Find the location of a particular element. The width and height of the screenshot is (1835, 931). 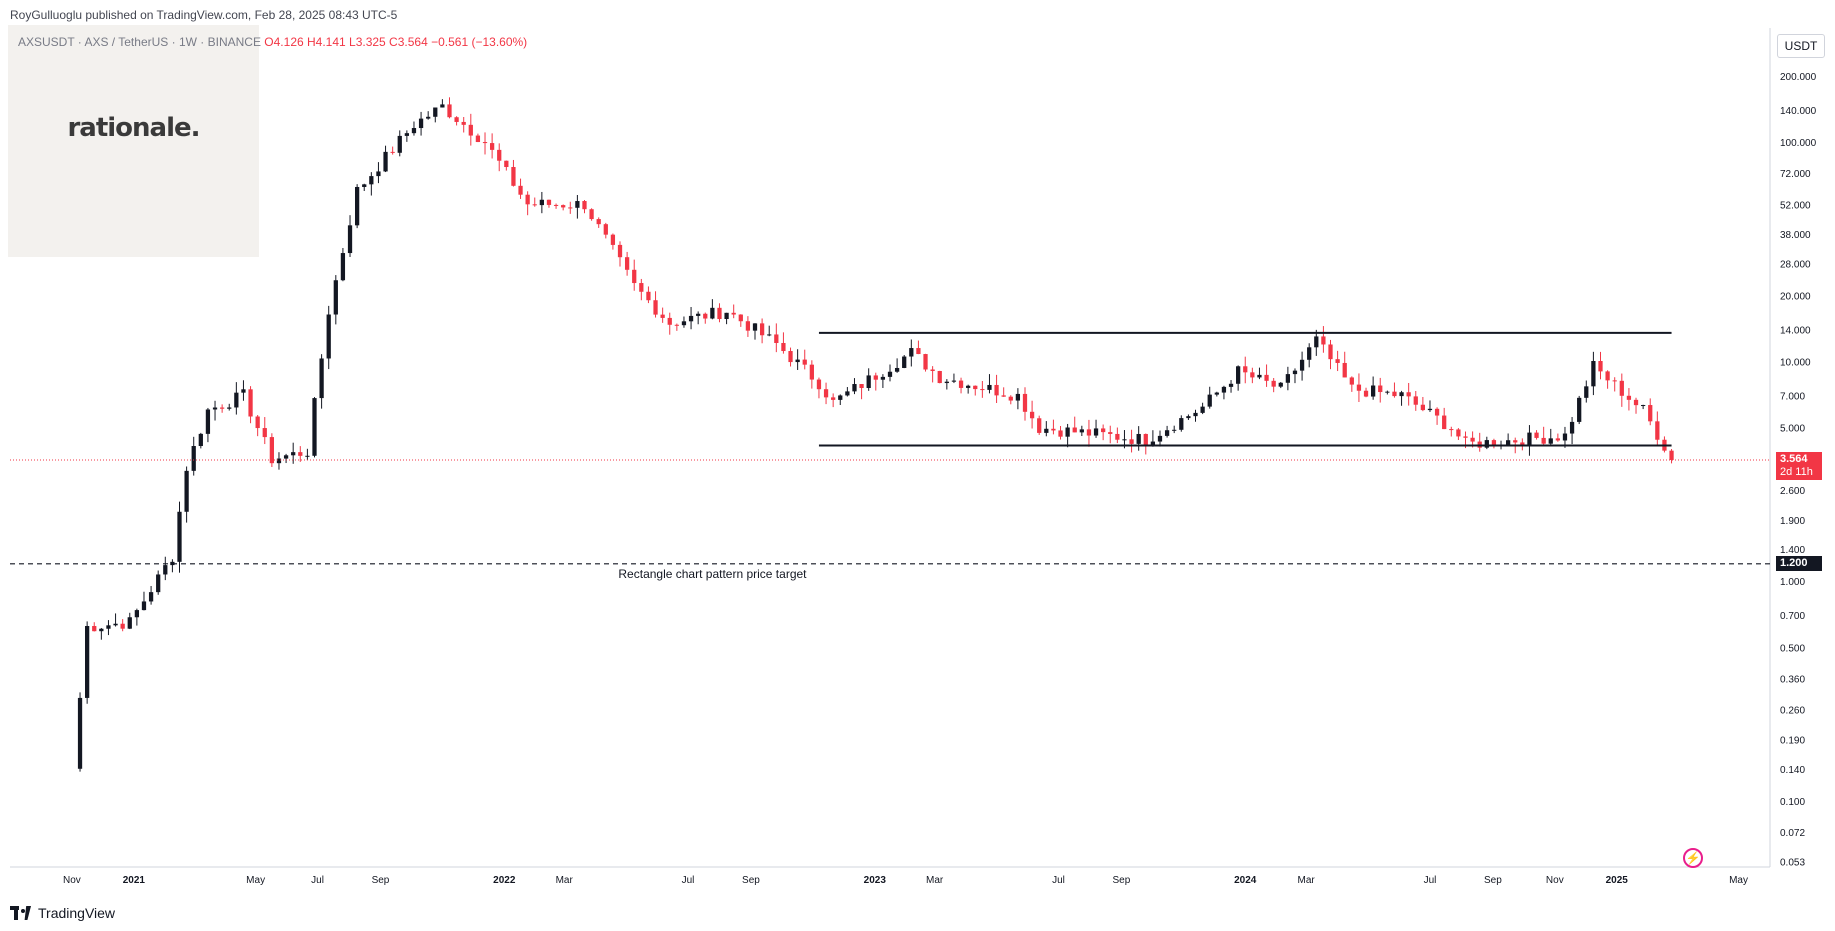

price-tick-label: 0.360 is located at coordinates (1792, 680).